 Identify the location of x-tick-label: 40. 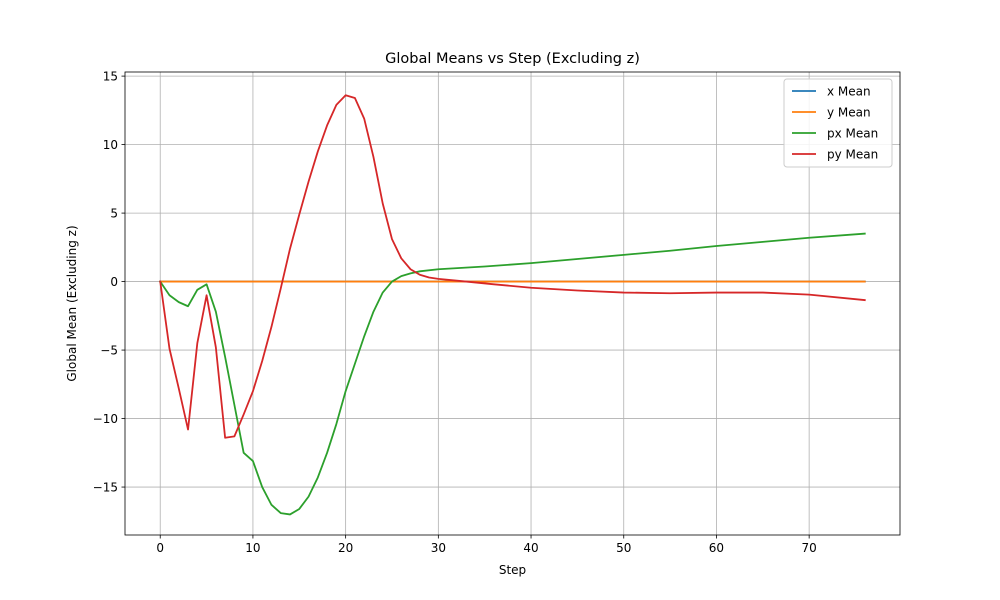
(530, 548).